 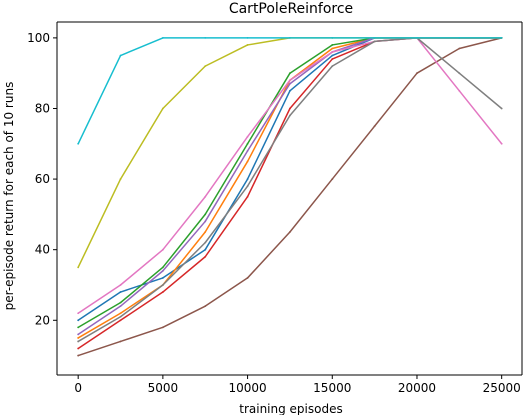 What do you see at coordinates (502, 388) in the screenshot?
I see `x-tick-label: 25000` at bounding box center [502, 388].